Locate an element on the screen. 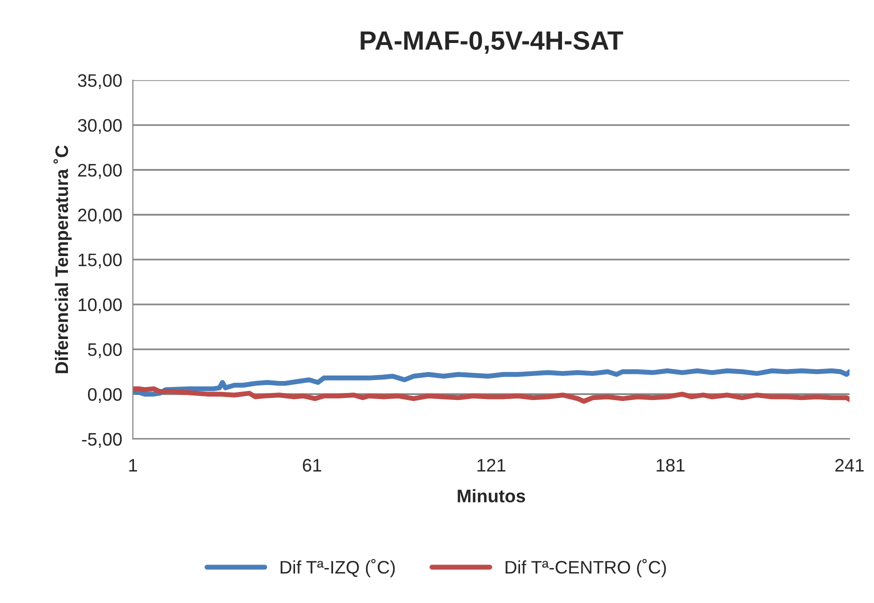 The width and height of the screenshot is (874, 603). y-axis-title: Diferencial Temperatura ˚C is located at coordinates (62, 259).